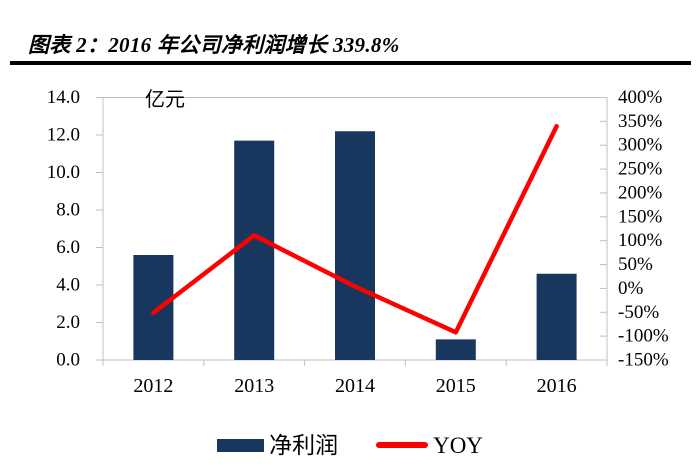 This screenshot has height=465, width=700. What do you see at coordinates (355, 386) in the screenshot?
I see `x-axis-label-2014: 2014` at bounding box center [355, 386].